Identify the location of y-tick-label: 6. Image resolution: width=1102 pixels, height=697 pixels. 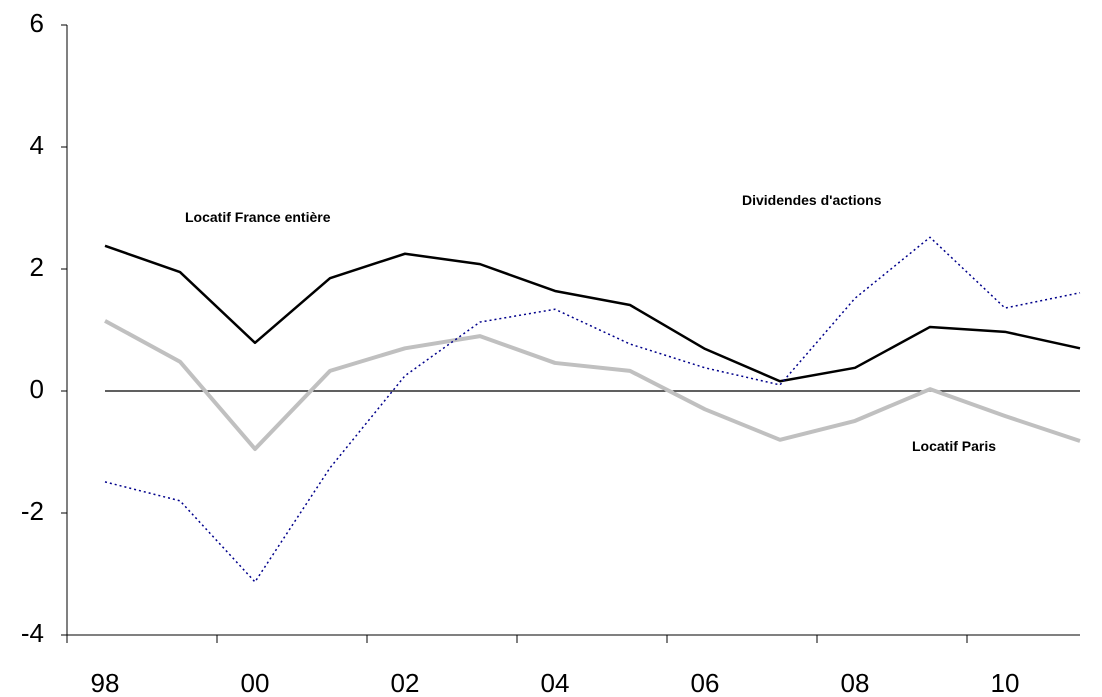
(37, 23).